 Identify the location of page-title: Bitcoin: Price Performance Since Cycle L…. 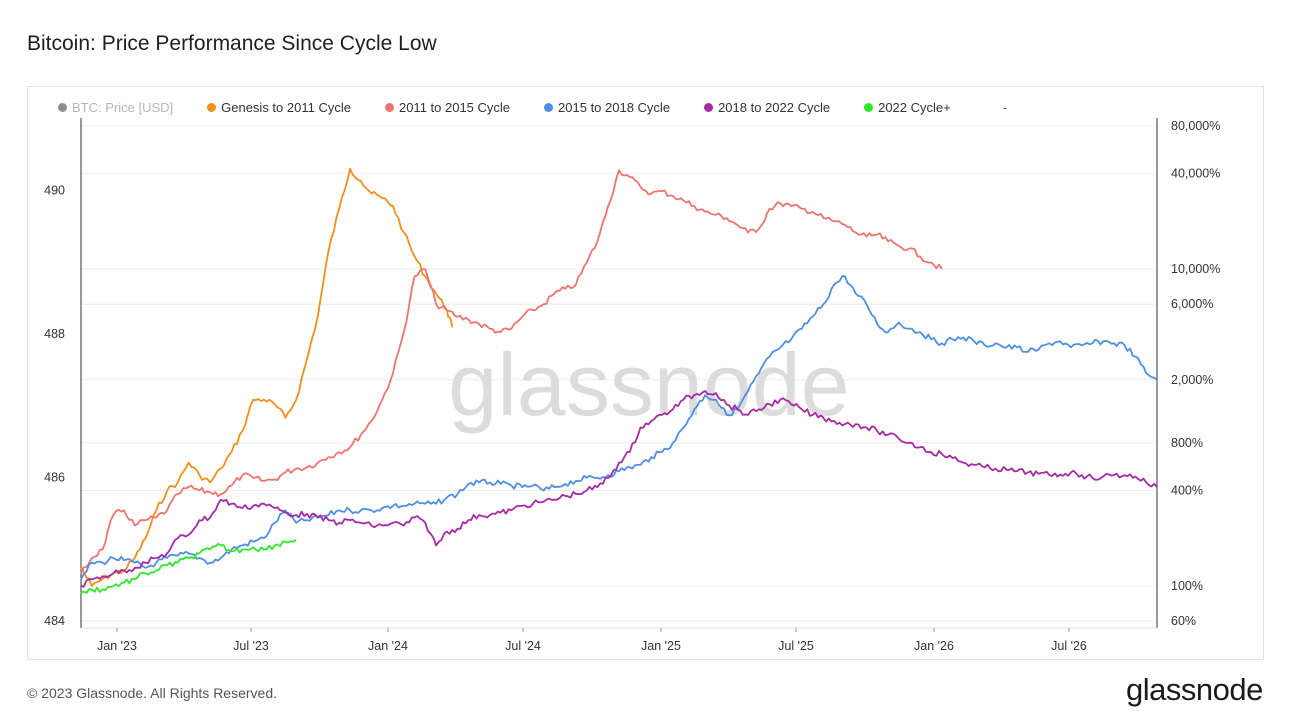
(232, 43).